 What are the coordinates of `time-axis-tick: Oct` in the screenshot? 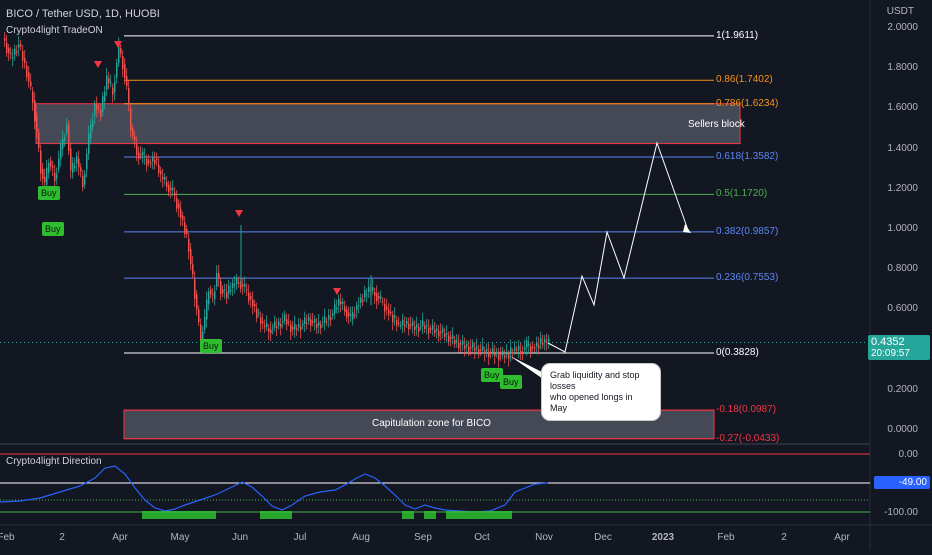 It's located at (482, 537).